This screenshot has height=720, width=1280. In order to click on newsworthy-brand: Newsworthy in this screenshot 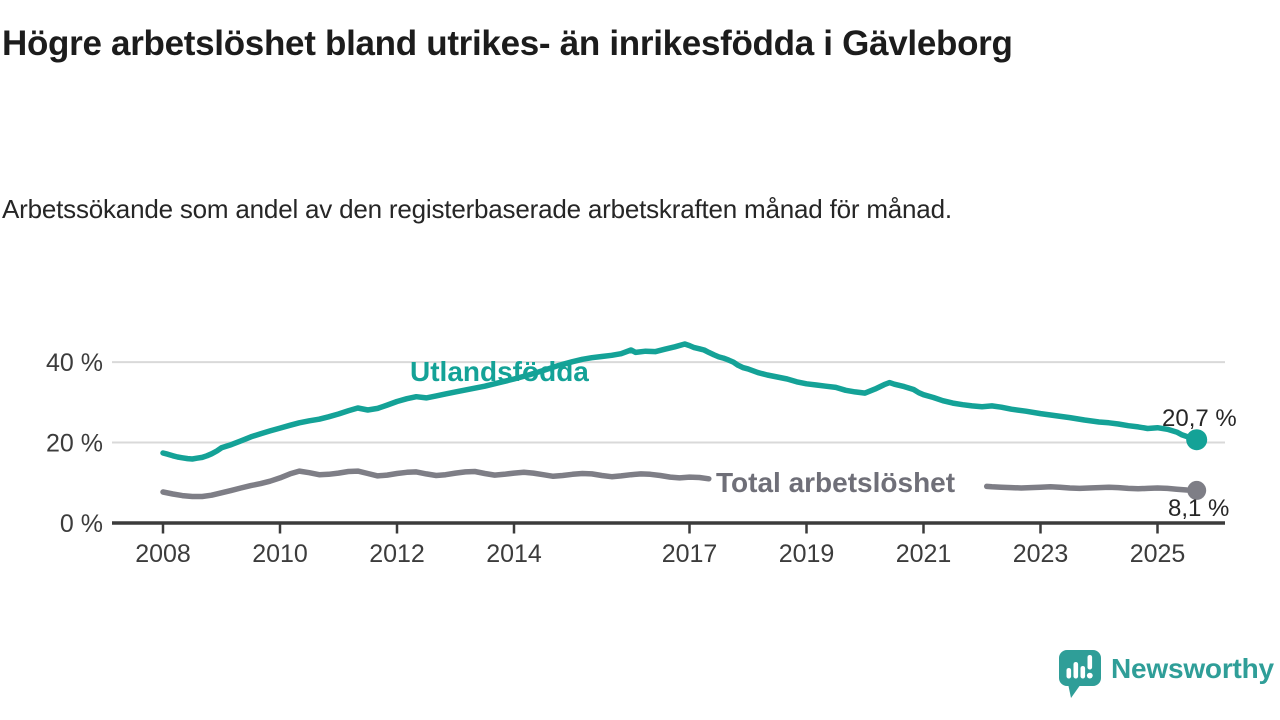, I will do `click(1166, 675)`.